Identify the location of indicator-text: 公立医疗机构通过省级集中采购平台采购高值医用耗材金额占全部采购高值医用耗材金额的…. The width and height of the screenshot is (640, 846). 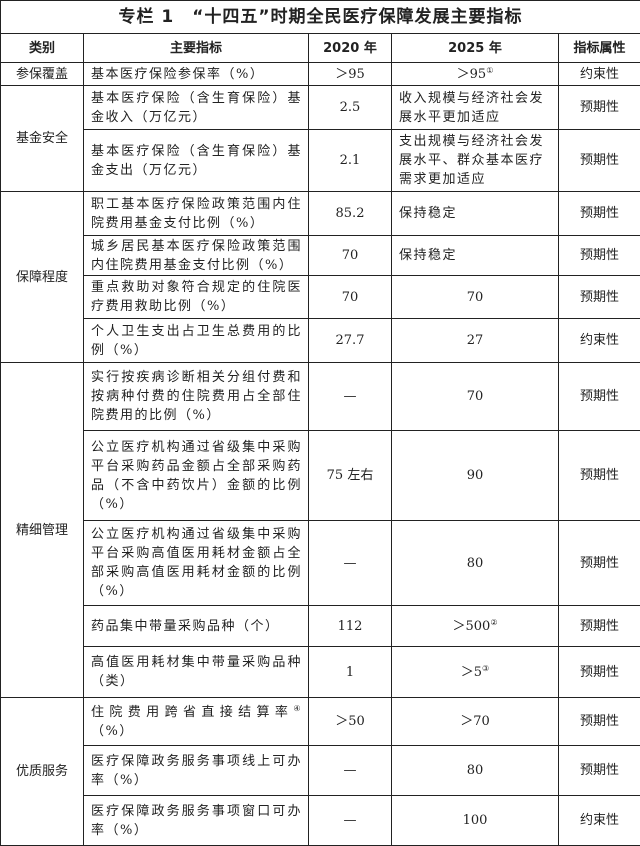
(196, 563).